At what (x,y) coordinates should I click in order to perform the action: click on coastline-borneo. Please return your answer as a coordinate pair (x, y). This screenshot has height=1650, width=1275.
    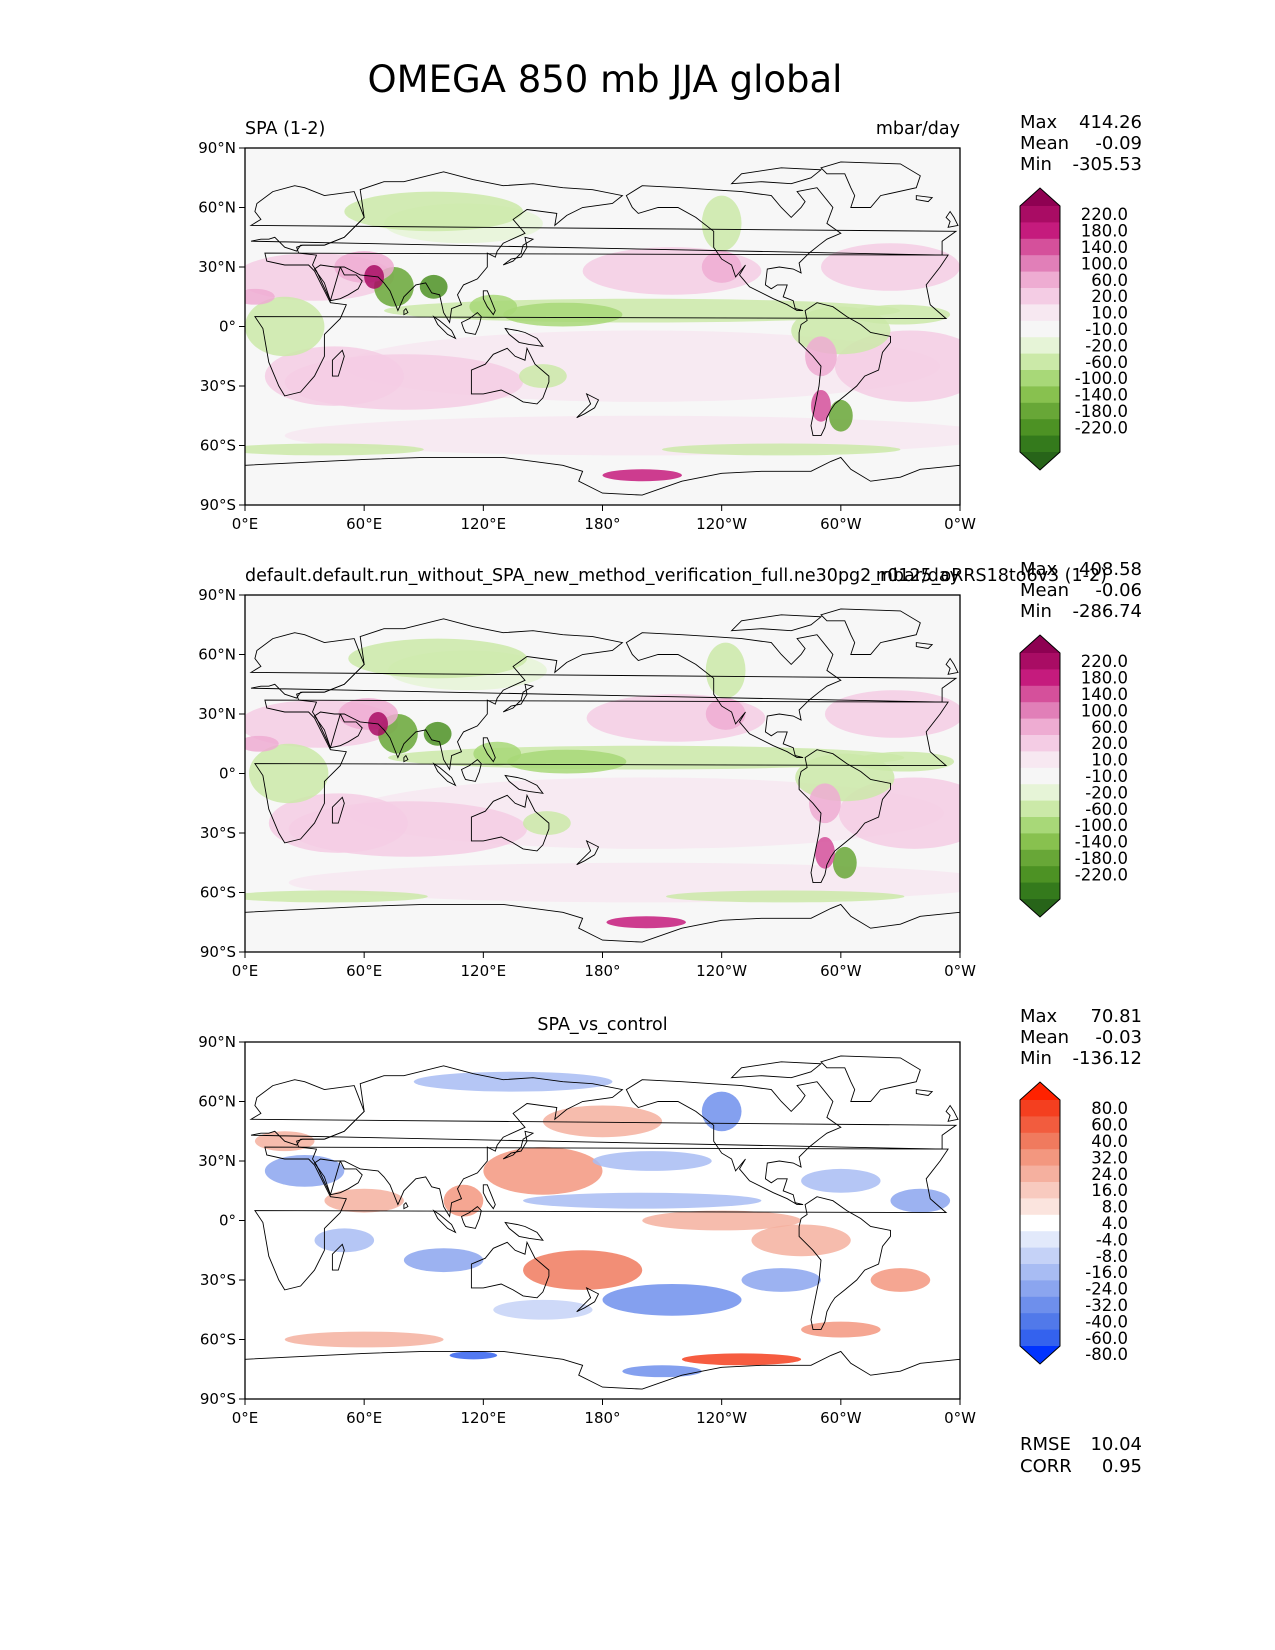
    Looking at the image, I should click on (471, 770).